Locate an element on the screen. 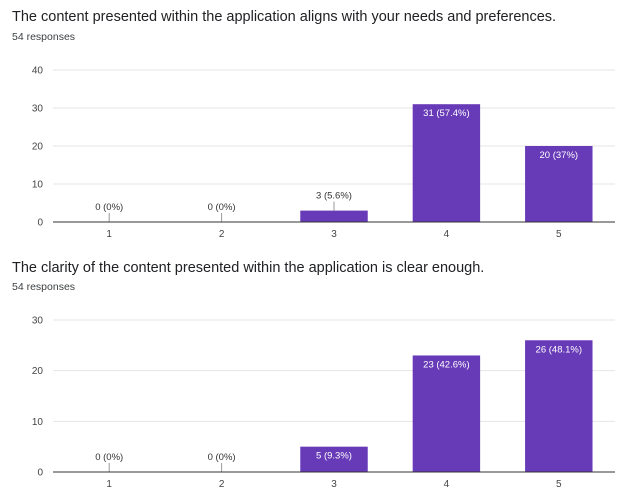 This screenshot has height=504, width=623. y-tick-label: 40 is located at coordinates (38, 71).